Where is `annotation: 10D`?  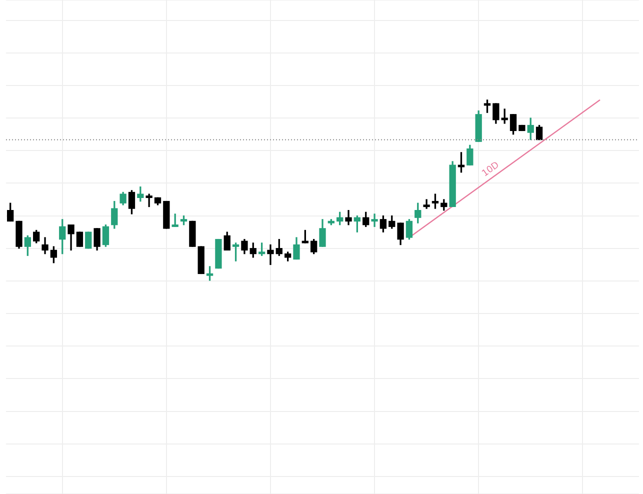 annotation: 10D is located at coordinates (491, 170).